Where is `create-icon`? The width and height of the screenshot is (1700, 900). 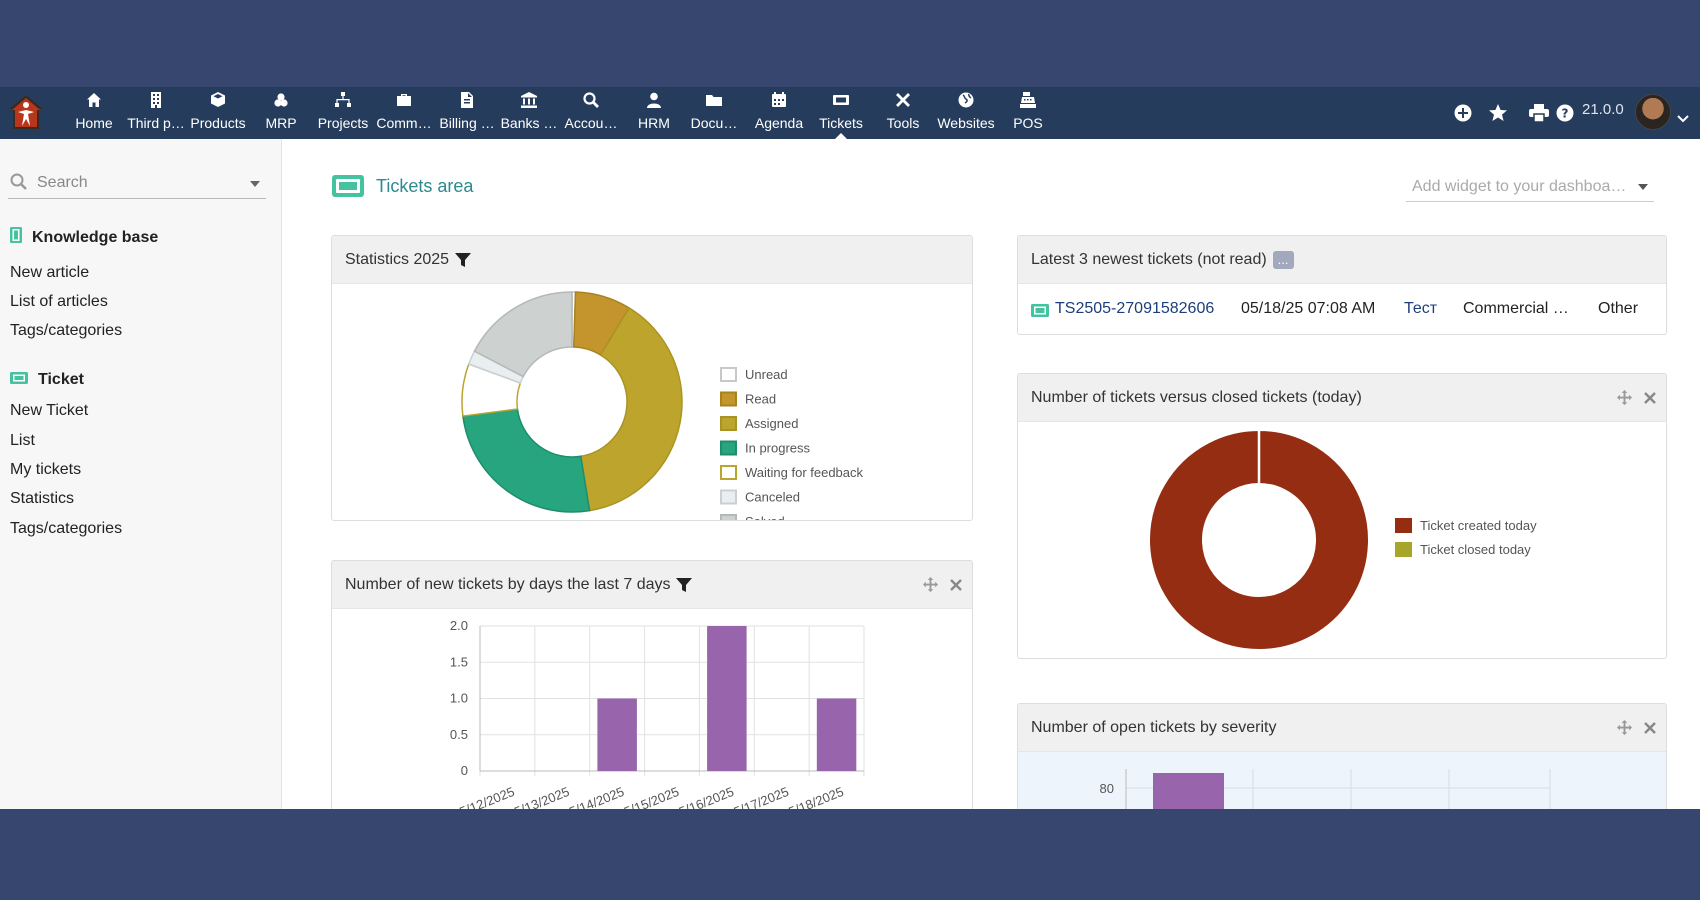 create-icon is located at coordinates (1463, 113).